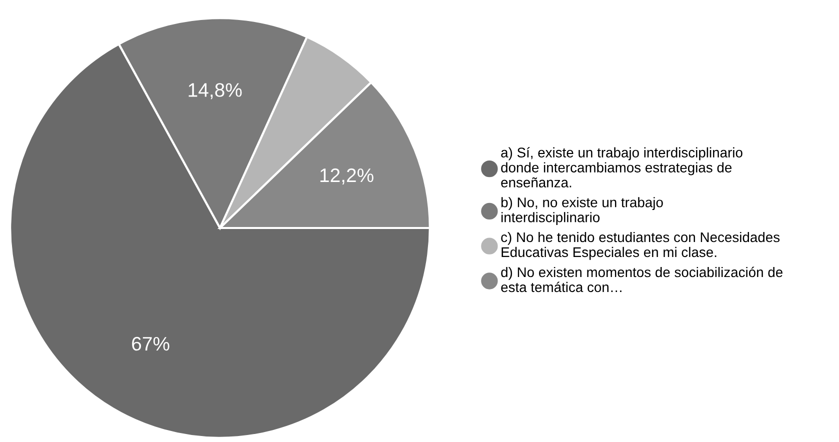 The width and height of the screenshot is (839, 442). I want to click on data-label: 67%, so click(151, 343).